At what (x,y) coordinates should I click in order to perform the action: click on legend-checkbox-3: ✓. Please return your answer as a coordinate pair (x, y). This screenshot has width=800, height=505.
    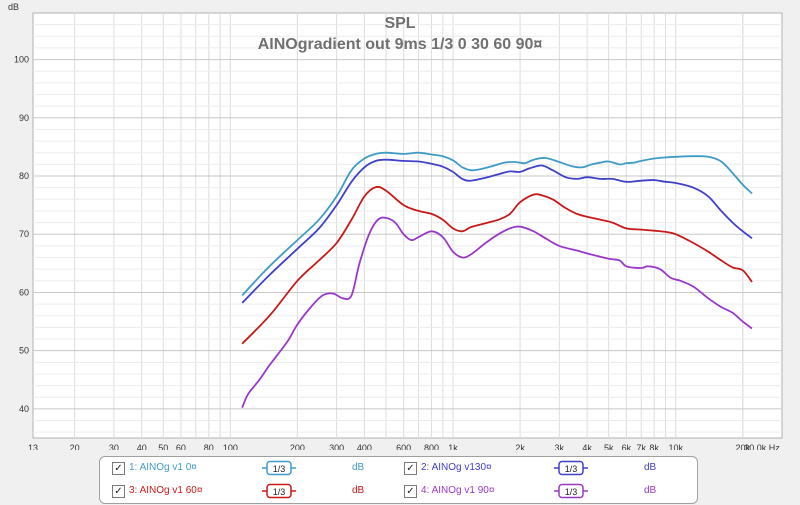
    Looking at the image, I should click on (118, 491).